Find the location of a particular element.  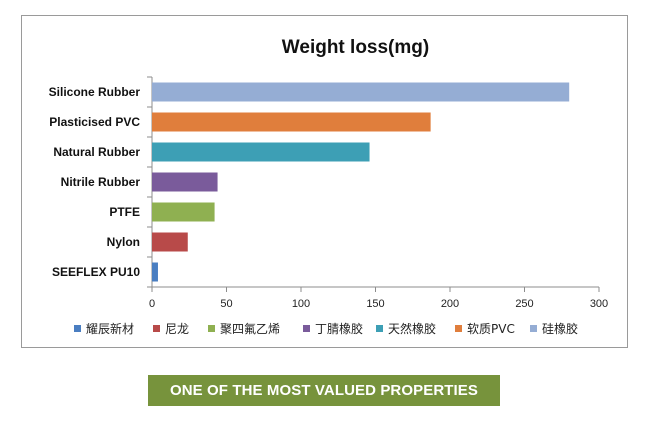

properties-banner: ONE OF THE MOST VALUED PROPERTIES is located at coordinates (324, 390).